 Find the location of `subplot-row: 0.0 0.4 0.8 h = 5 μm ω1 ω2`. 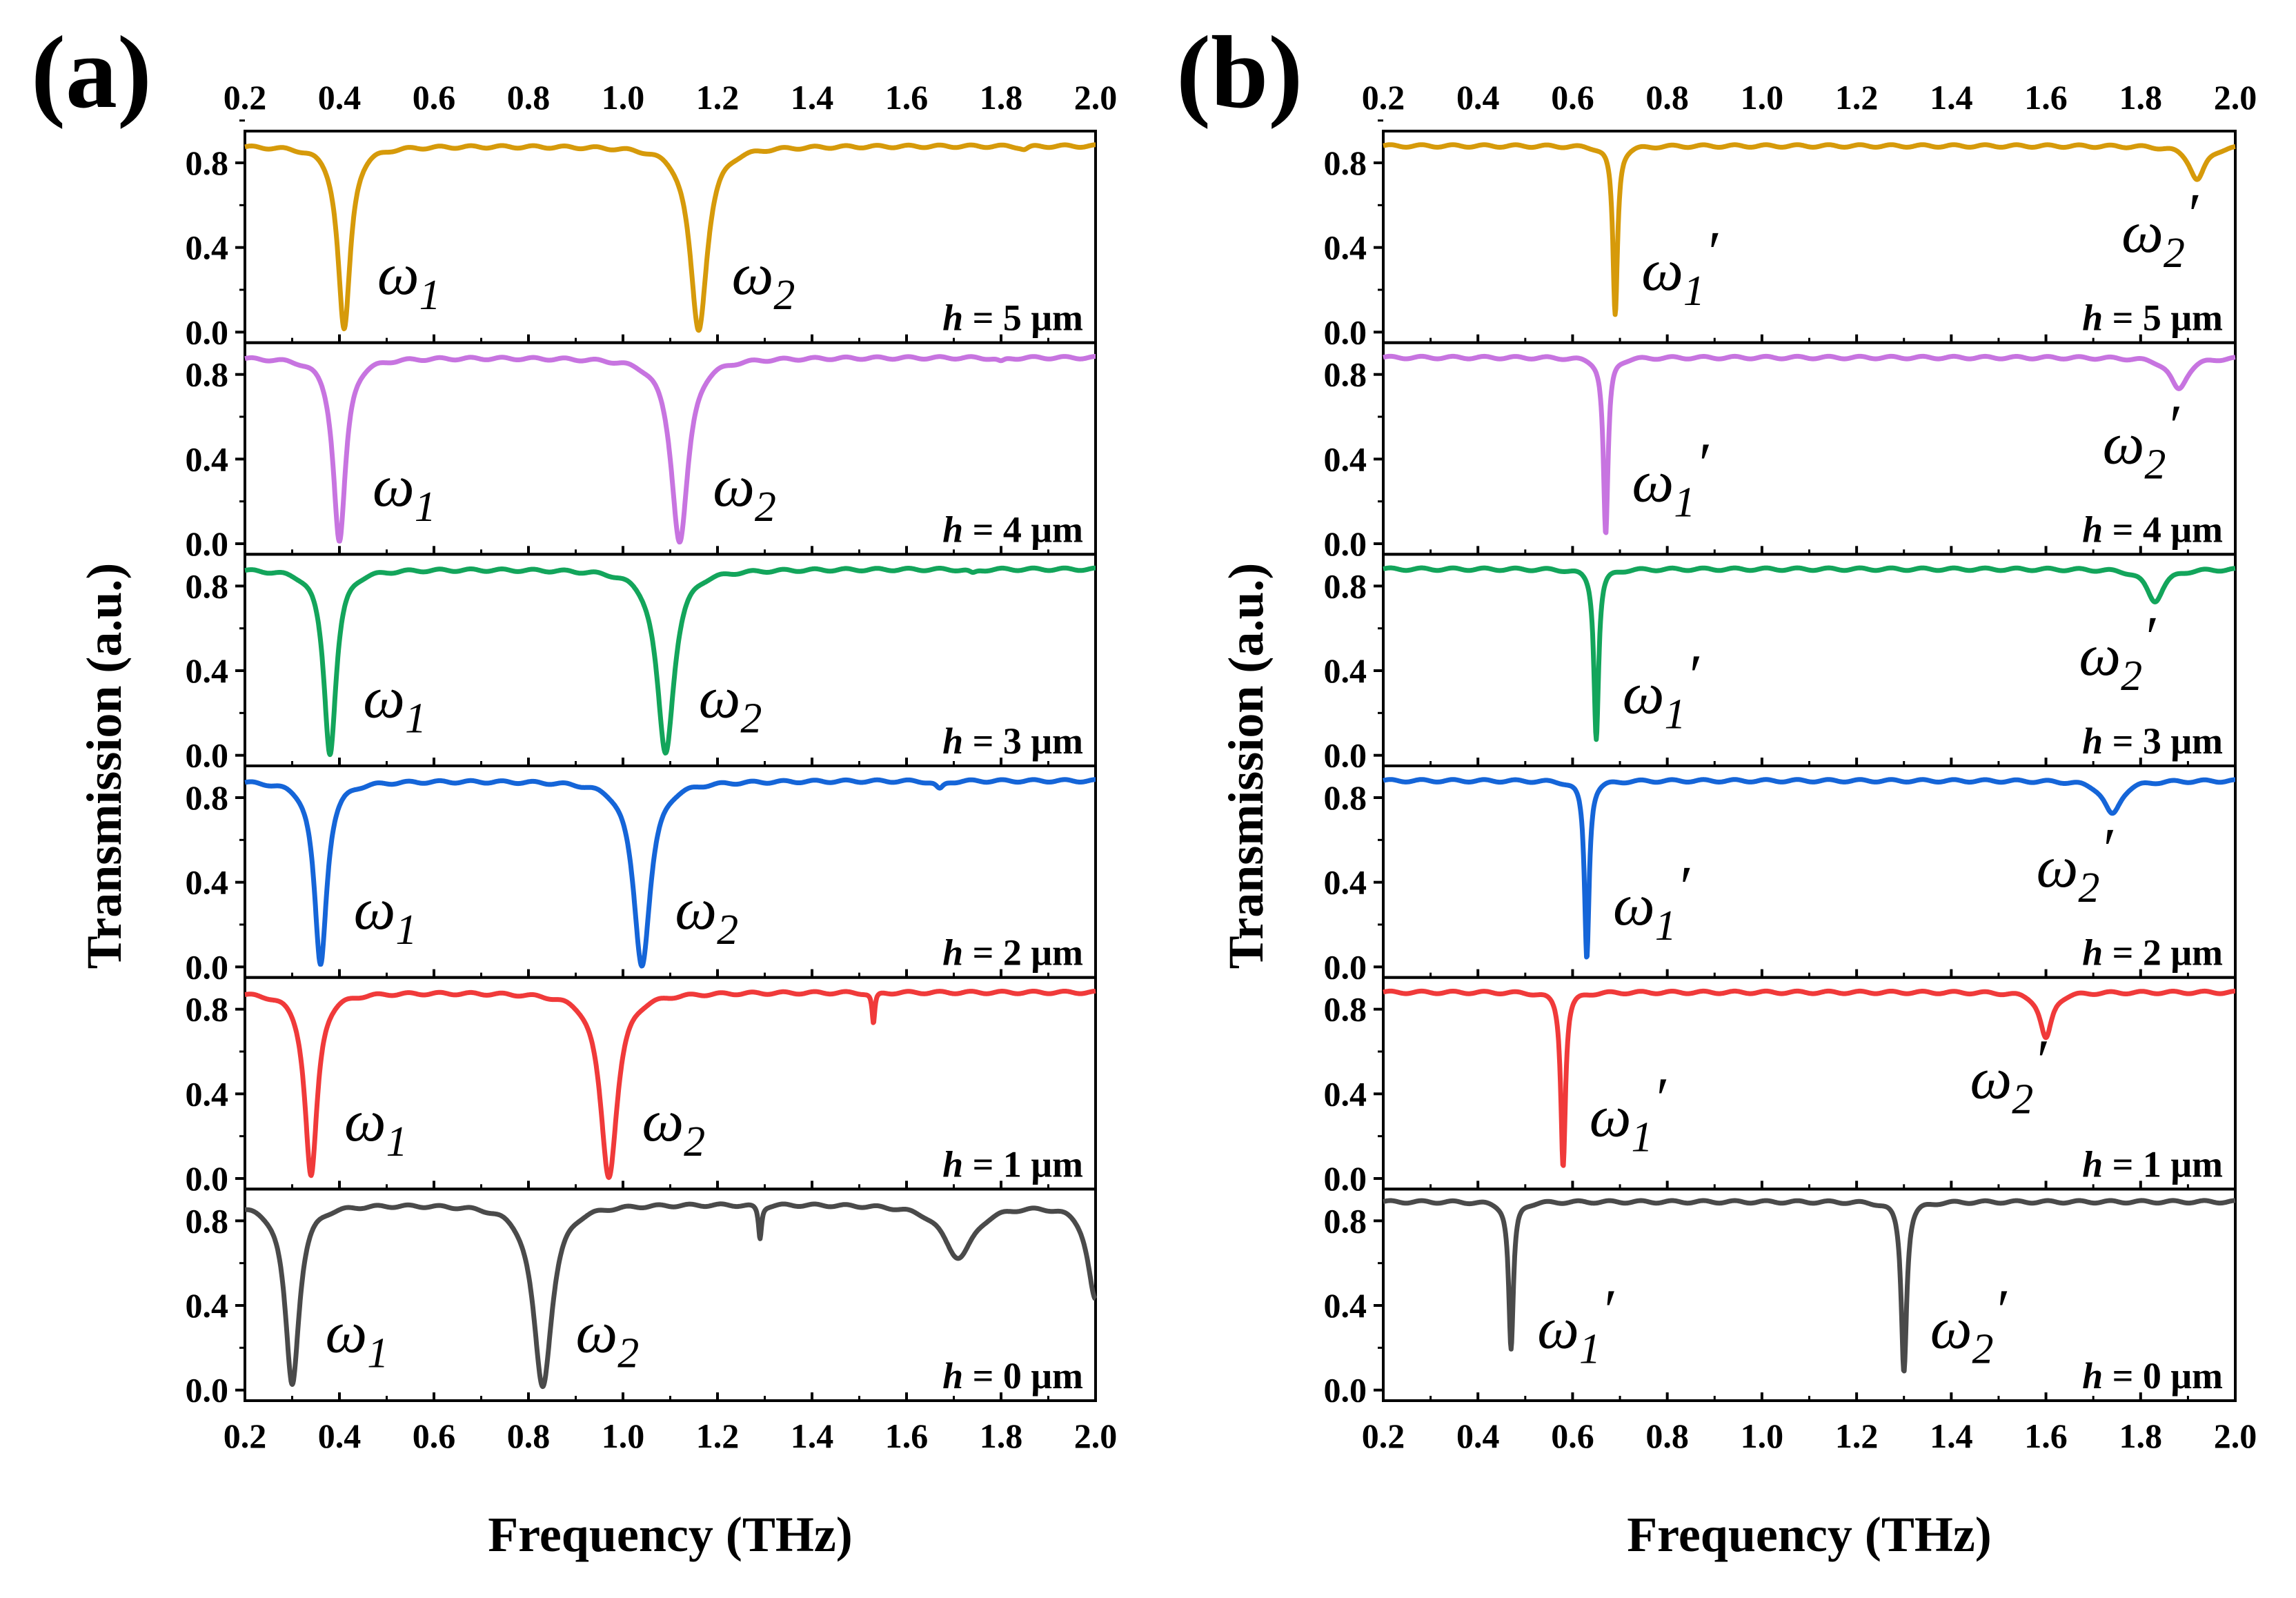

subplot-row: 0.0 0.4 0.8 h = 5 μm ω1 ω2 is located at coordinates (642, 235).